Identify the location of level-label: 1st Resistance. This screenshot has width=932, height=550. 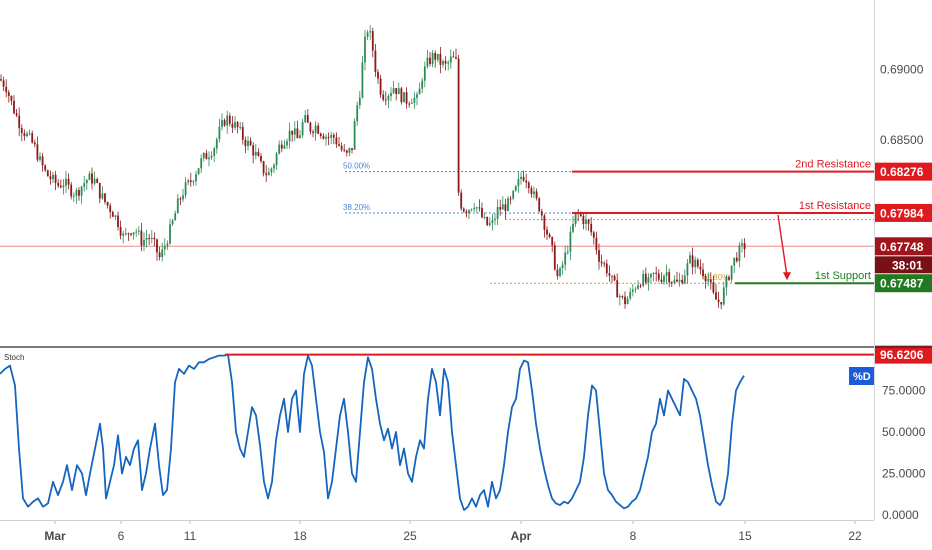
(835, 206).